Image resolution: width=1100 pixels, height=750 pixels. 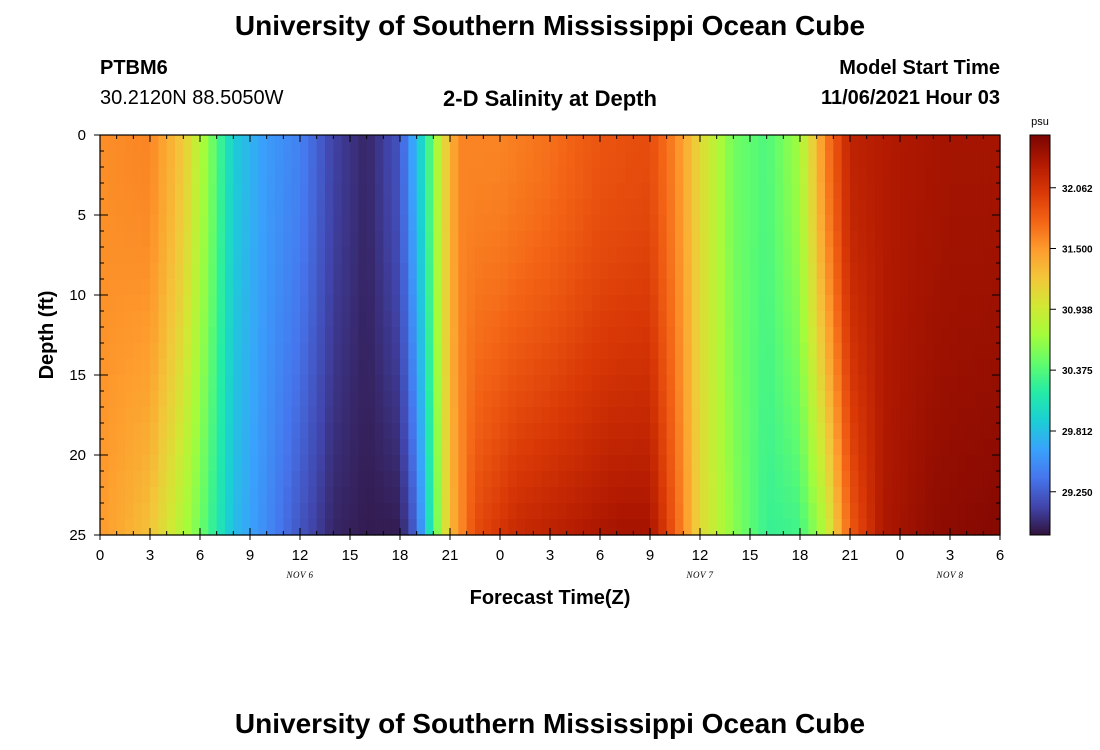 I want to click on colorbar-label: 29.250, so click(x=1077, y=493).